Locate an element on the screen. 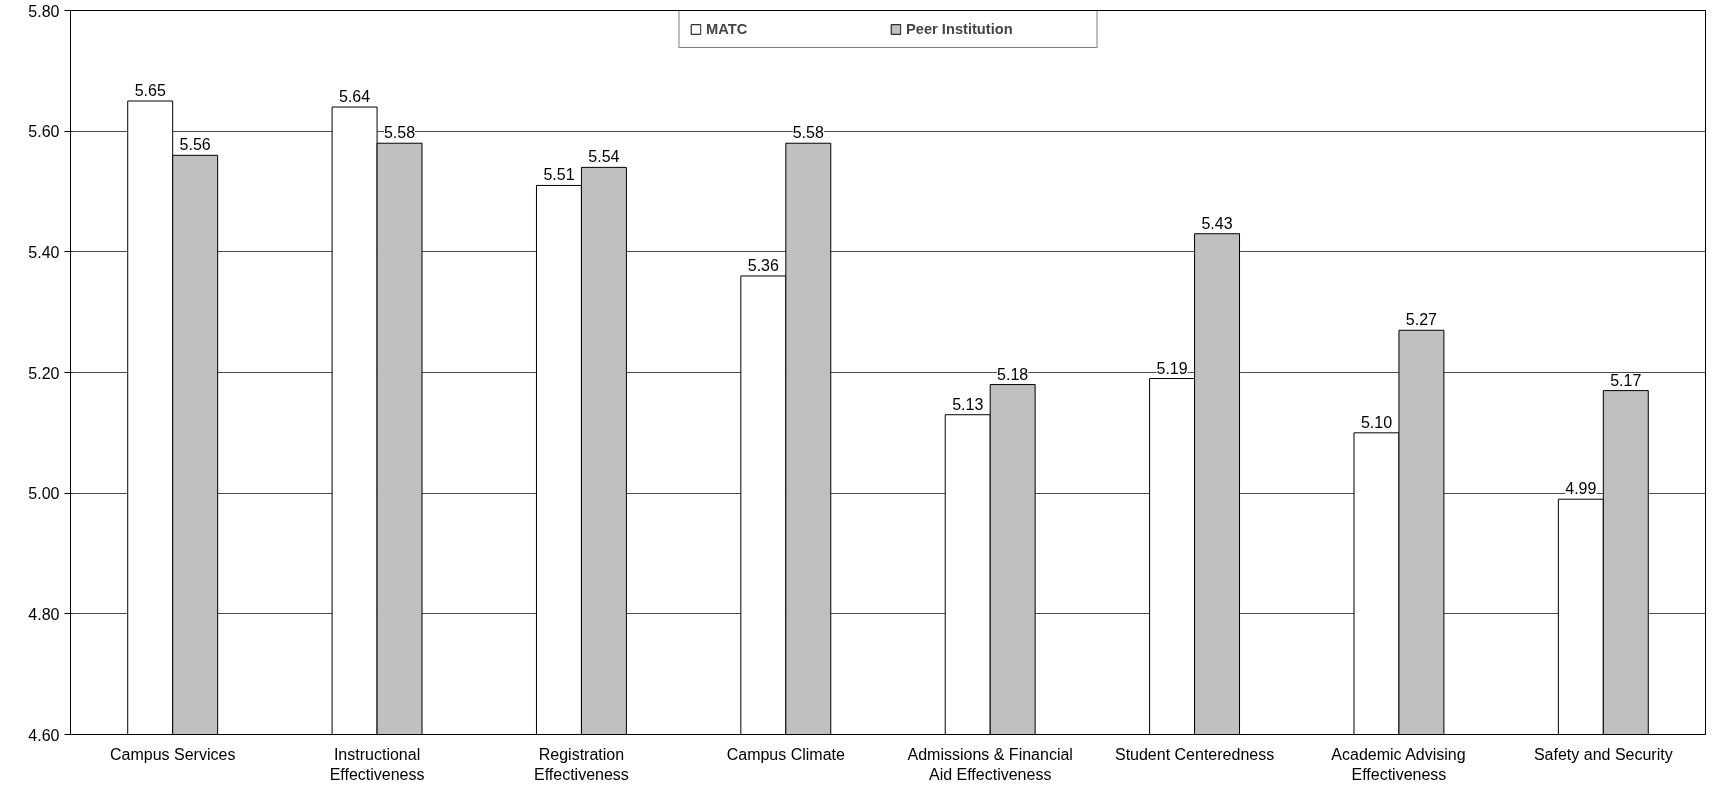 This screenshot has width=1717, height=790. x-tick-label: Campus Services is located at coordinates (173, 754).